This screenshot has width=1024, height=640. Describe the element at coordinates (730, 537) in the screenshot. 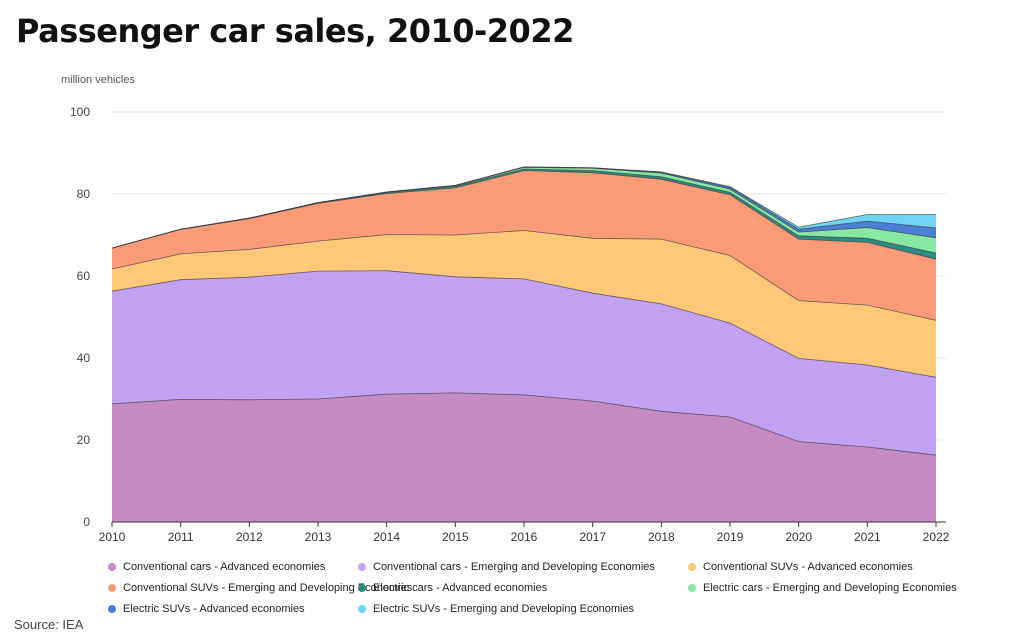

I see `x-tick-label: 2019` at that location.